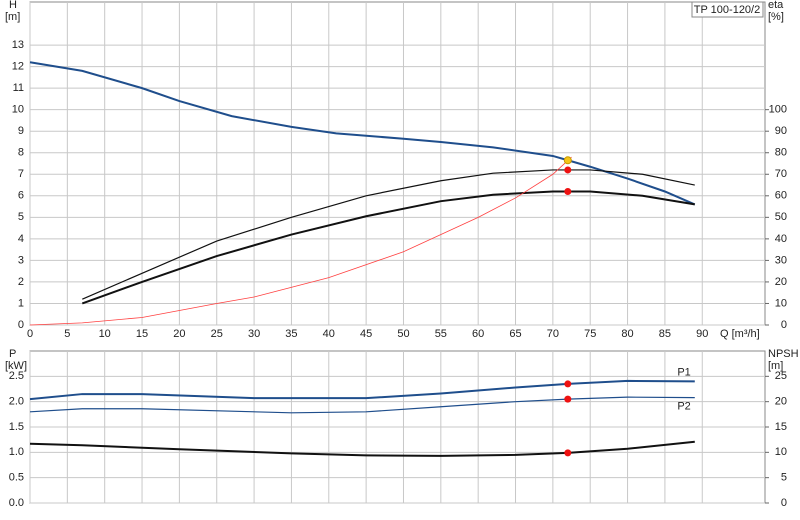 The height and width of the screenshot is (520, 800). I want to click on y-tick-label: 10, so click(18, 110).